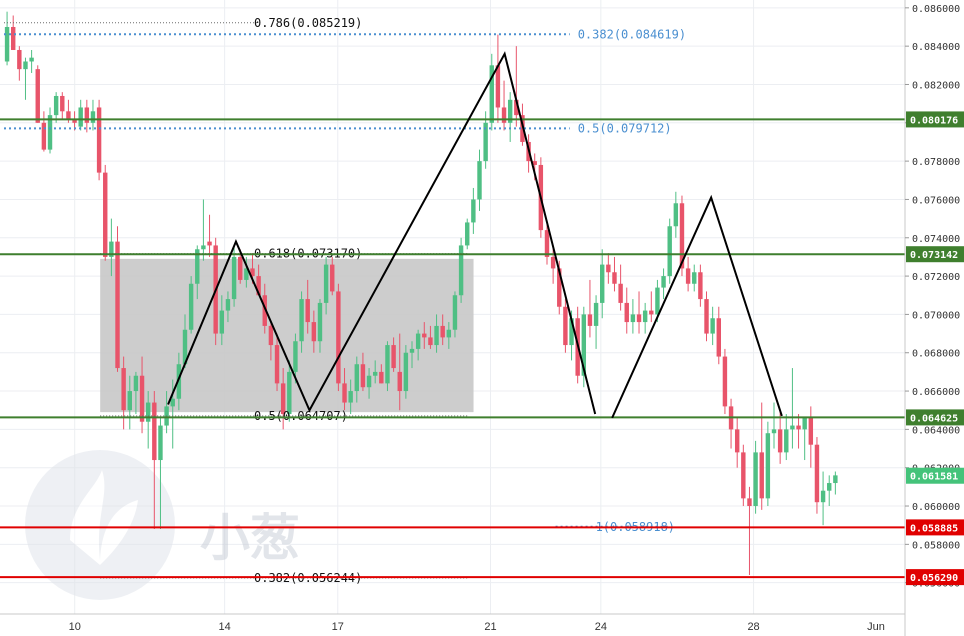 Image resolution: width=964 pixels, height=636 pixels. I want to click on price-line-tag, so click(935, 527).